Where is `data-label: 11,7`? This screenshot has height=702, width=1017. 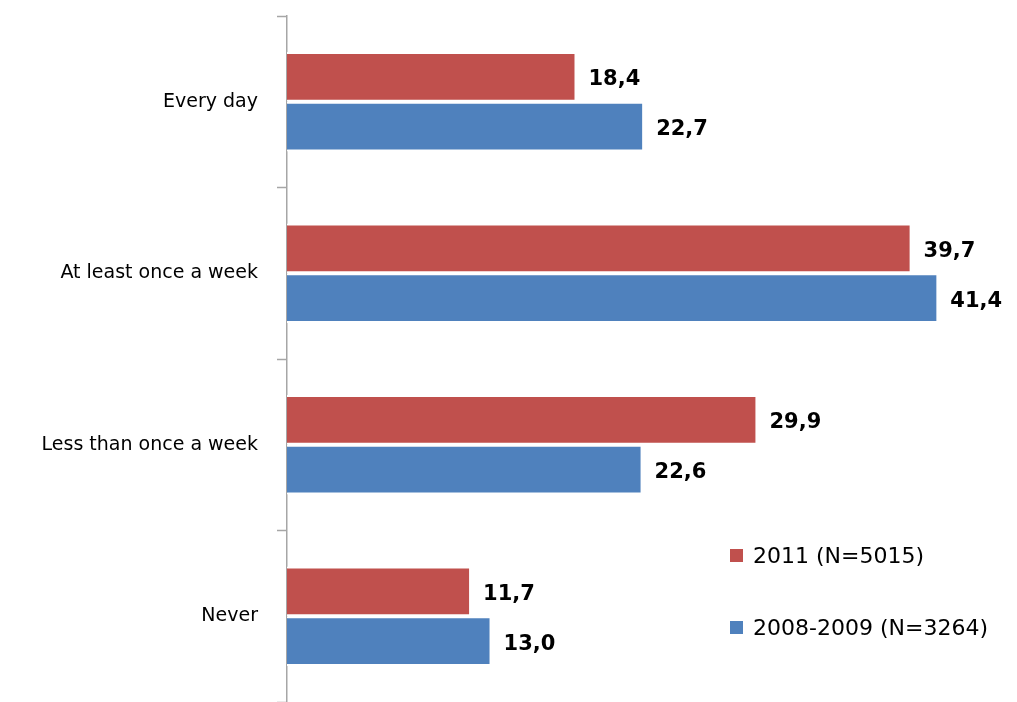
data-label: 11,7 is located at coordinates (509, 592).